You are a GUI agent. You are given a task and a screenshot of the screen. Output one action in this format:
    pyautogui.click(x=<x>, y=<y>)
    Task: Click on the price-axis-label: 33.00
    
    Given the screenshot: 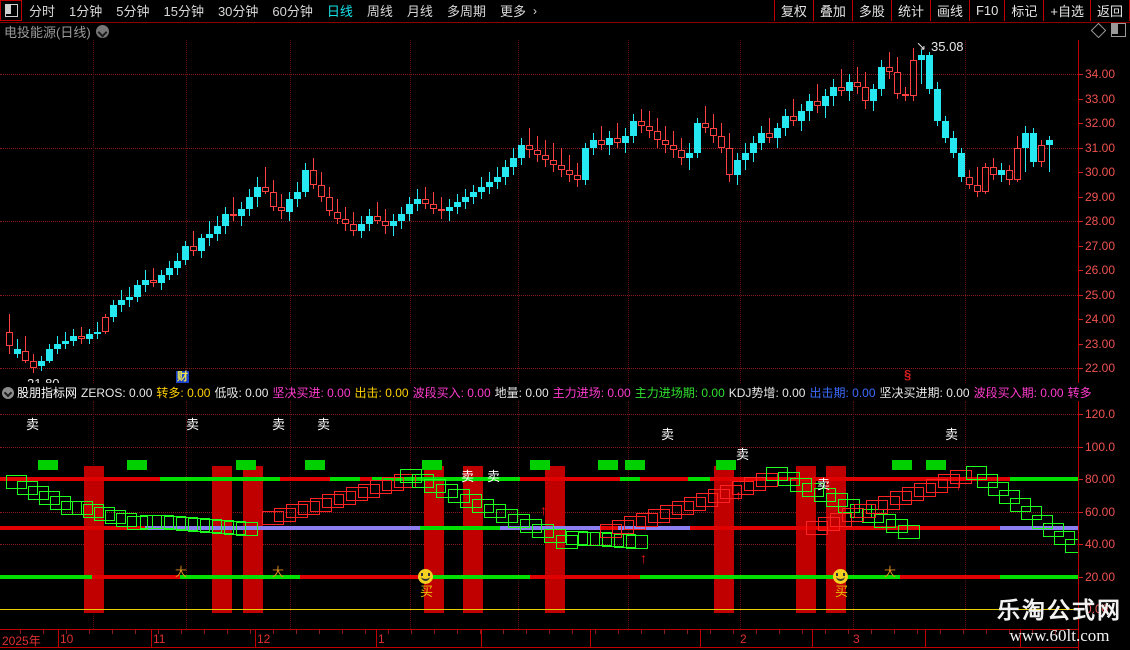 What is the action you would take?
    pyautogui.click(x=1100, y=98)
    